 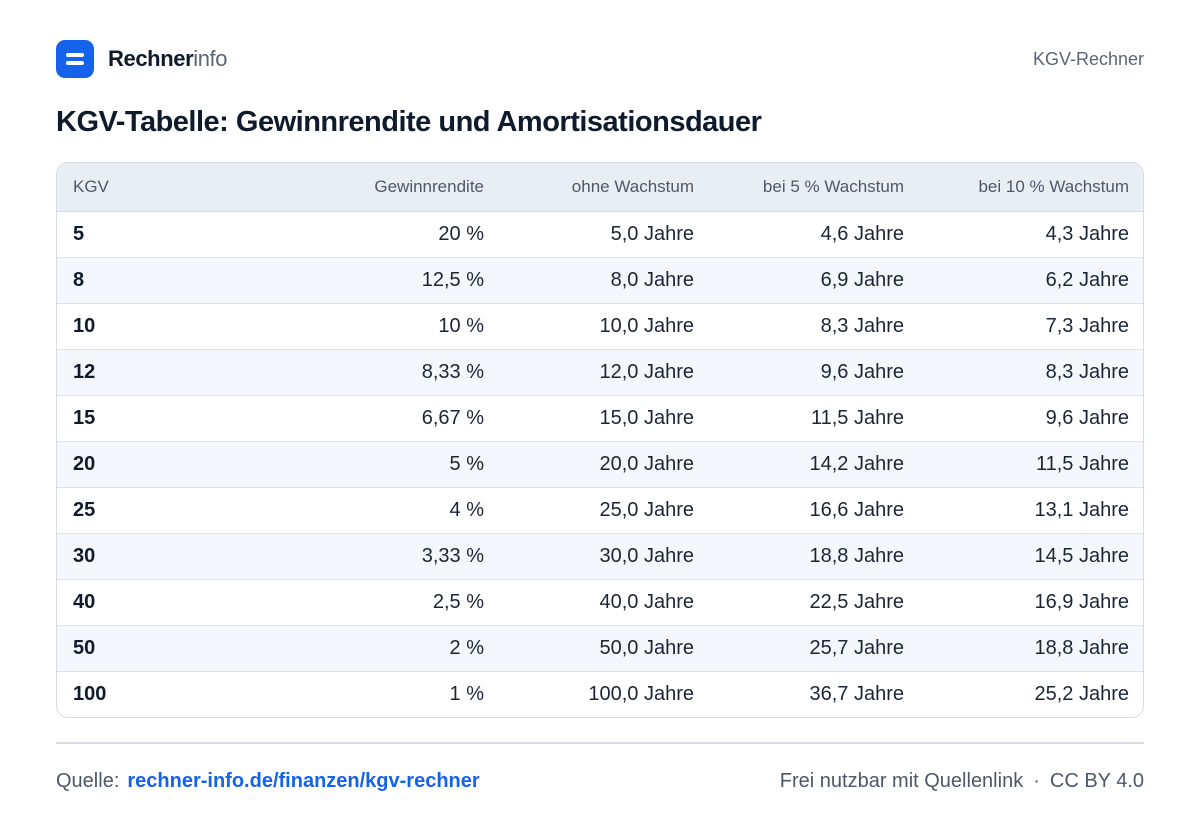 I want to click on cell-5-prozent: 11,5 Jahre, so click(x=857, y=417).